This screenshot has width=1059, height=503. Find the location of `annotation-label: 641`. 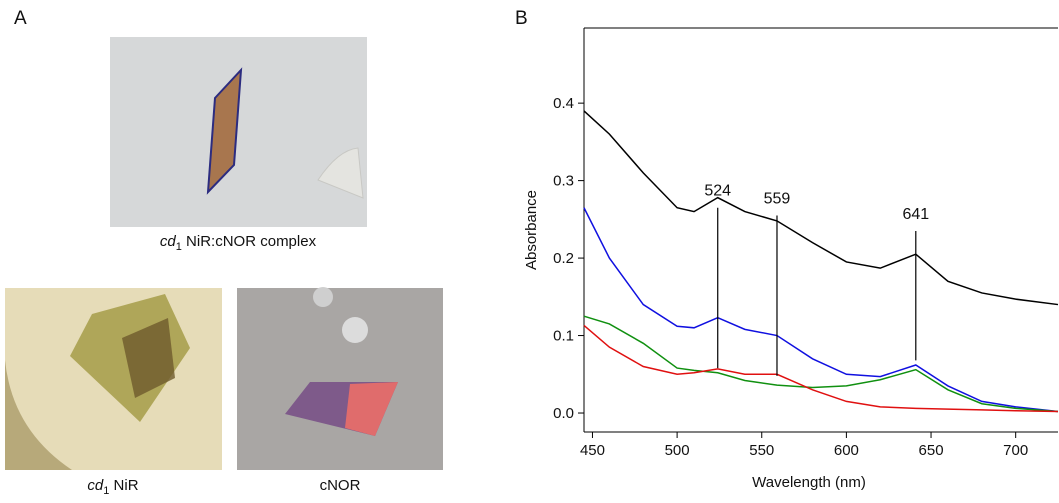

annotation-label: 641 is located at coordinates (915, 214).